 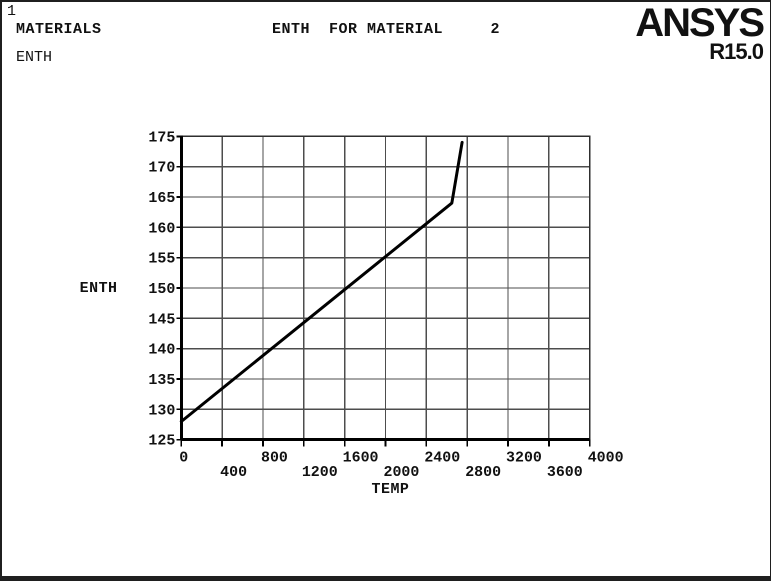 What do you see at coordinates (161, 260) in the screenshot?
I see `y-tick-label: 155` at bounding box center [161, 260].